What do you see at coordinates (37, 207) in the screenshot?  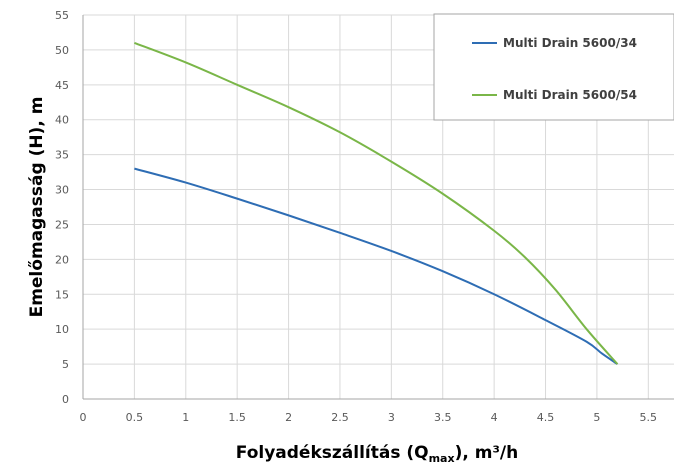 I see `y-axis-title: Emelőmagasság (H), m` at bounding box center [37, 207].